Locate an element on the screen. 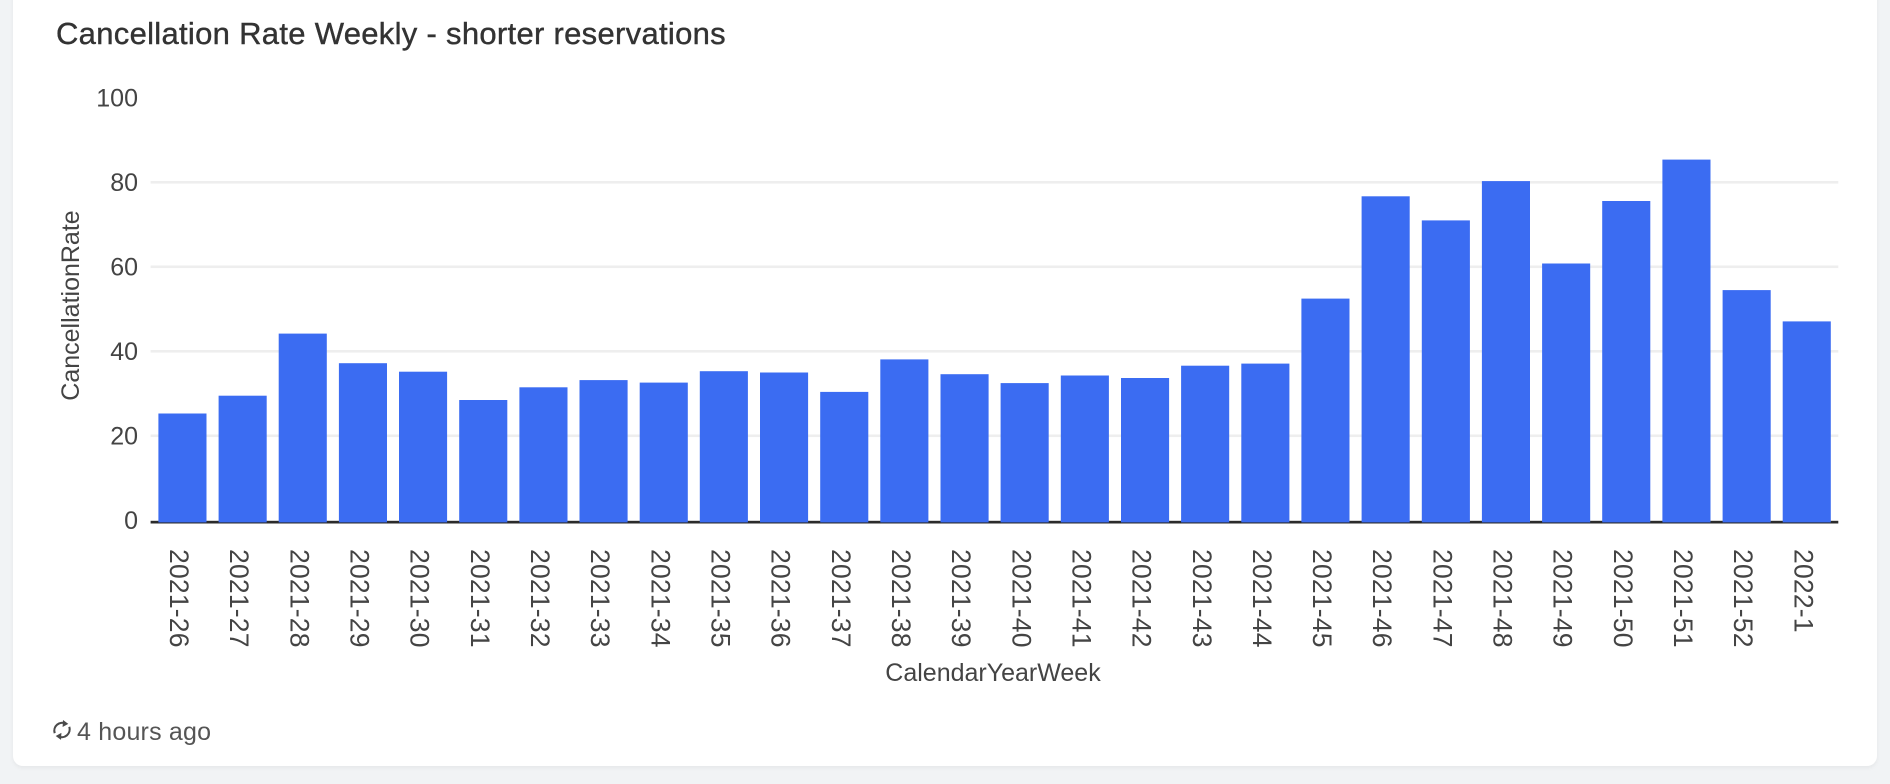 The image size is (1890, 784). svg-text: 2021-46 is located at coordinates (1382, 598).